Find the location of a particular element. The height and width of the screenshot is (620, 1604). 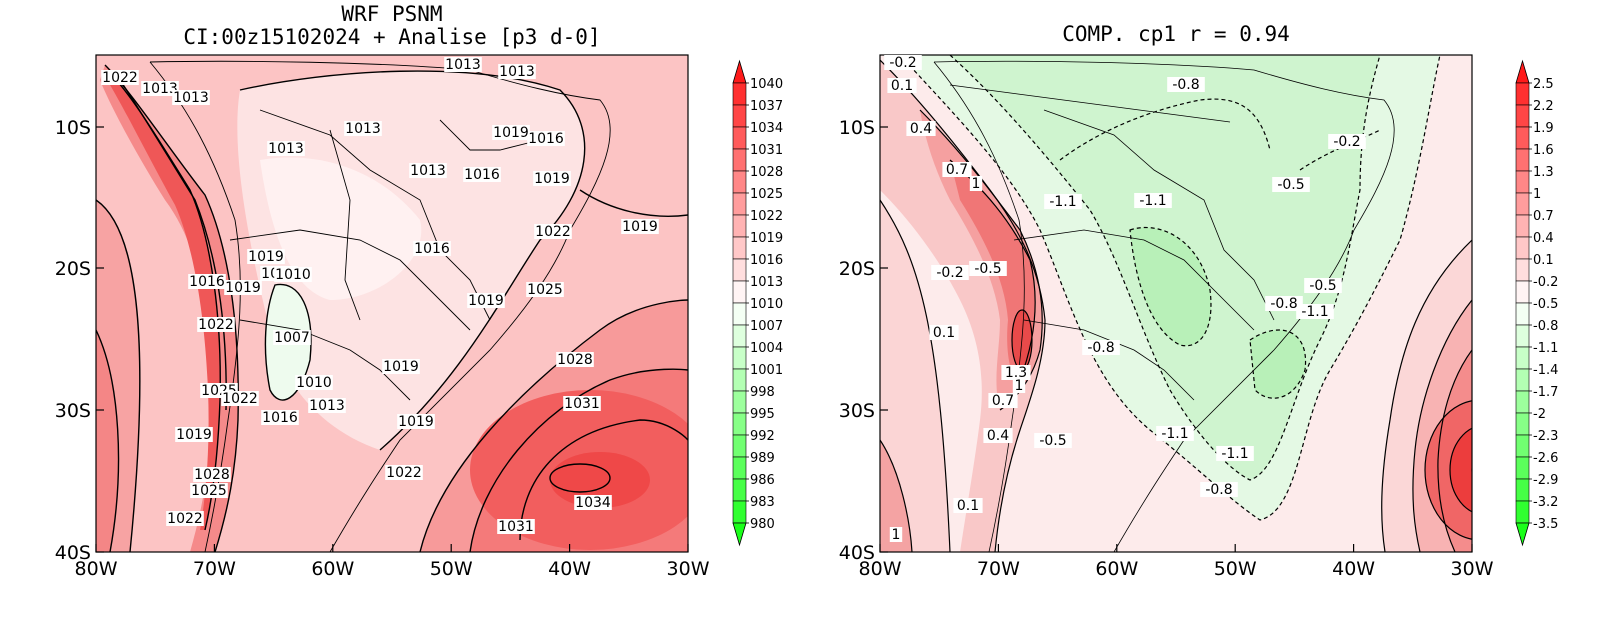

colorbar-label: -2 is located at coordinates (1539, 414).